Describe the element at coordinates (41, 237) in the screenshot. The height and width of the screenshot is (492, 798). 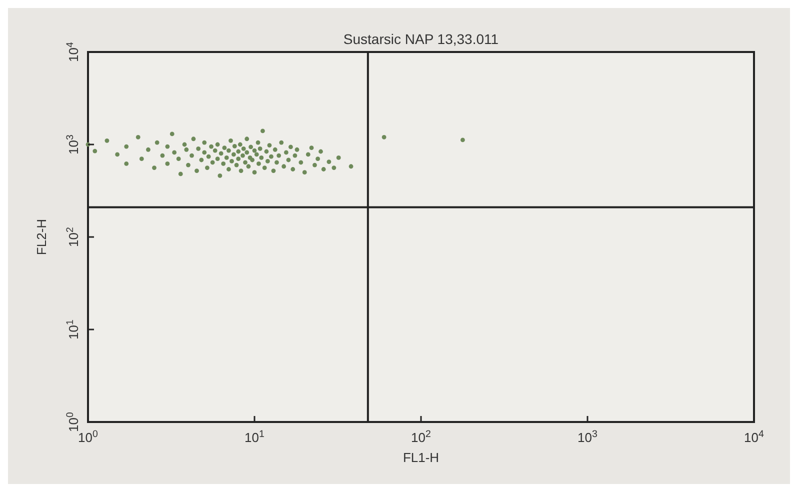
I see `y-axis-title: FL2-H` at that location.